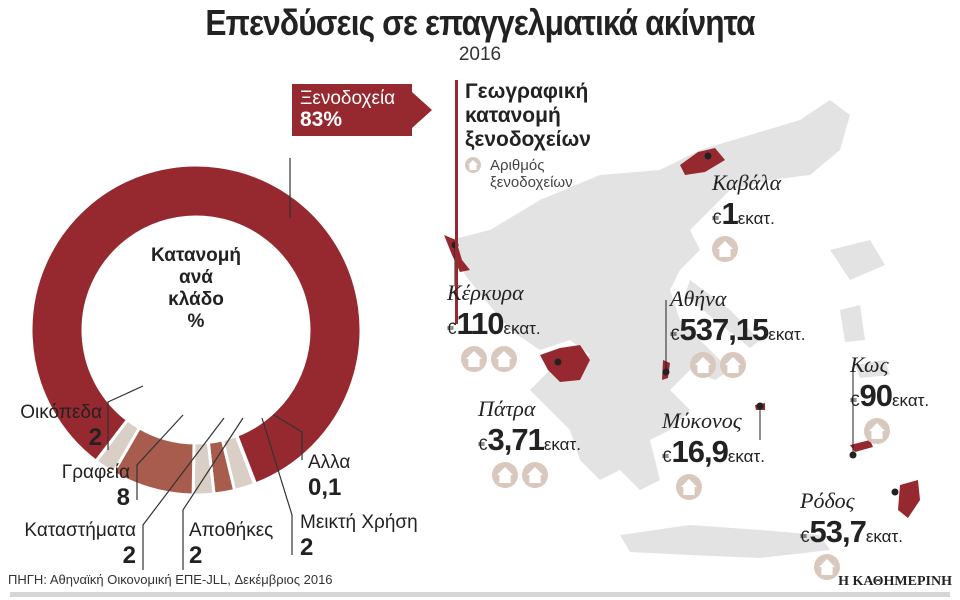  What do you see at coordinates (837, 531) in the screenshot?
I see `amount-value: 53,7` at bounding box center [837, 531].